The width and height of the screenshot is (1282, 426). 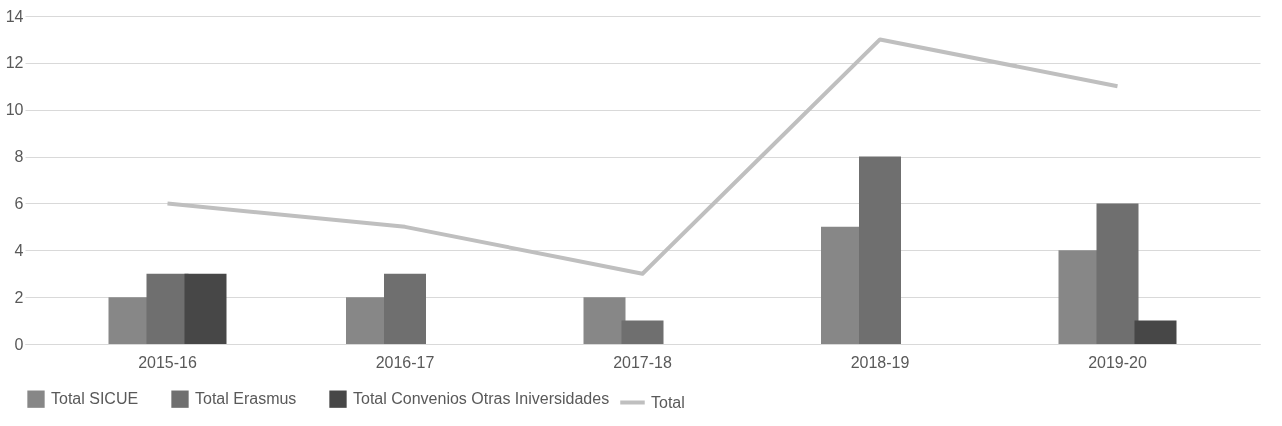 I want to click on y-tick-label: 0, so click(x=19, y=344).